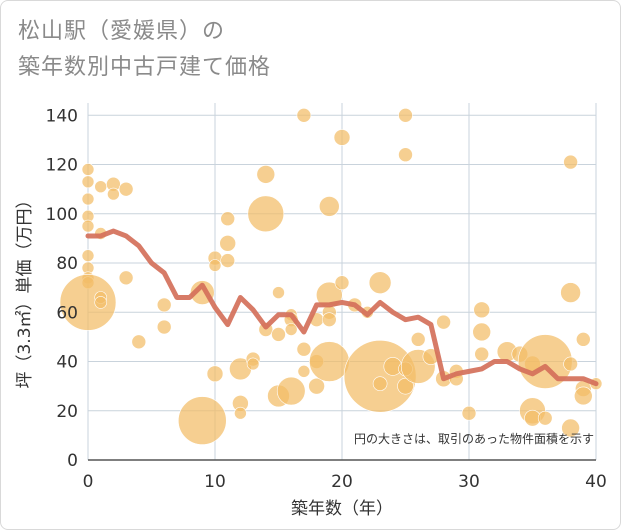 Image resolution: width=621 pixels, height=530 pixels. What do you see at coordinates (67, 264) in the screenshot?
I see `y-tick-label: 80` at bounding box center [67, 264].